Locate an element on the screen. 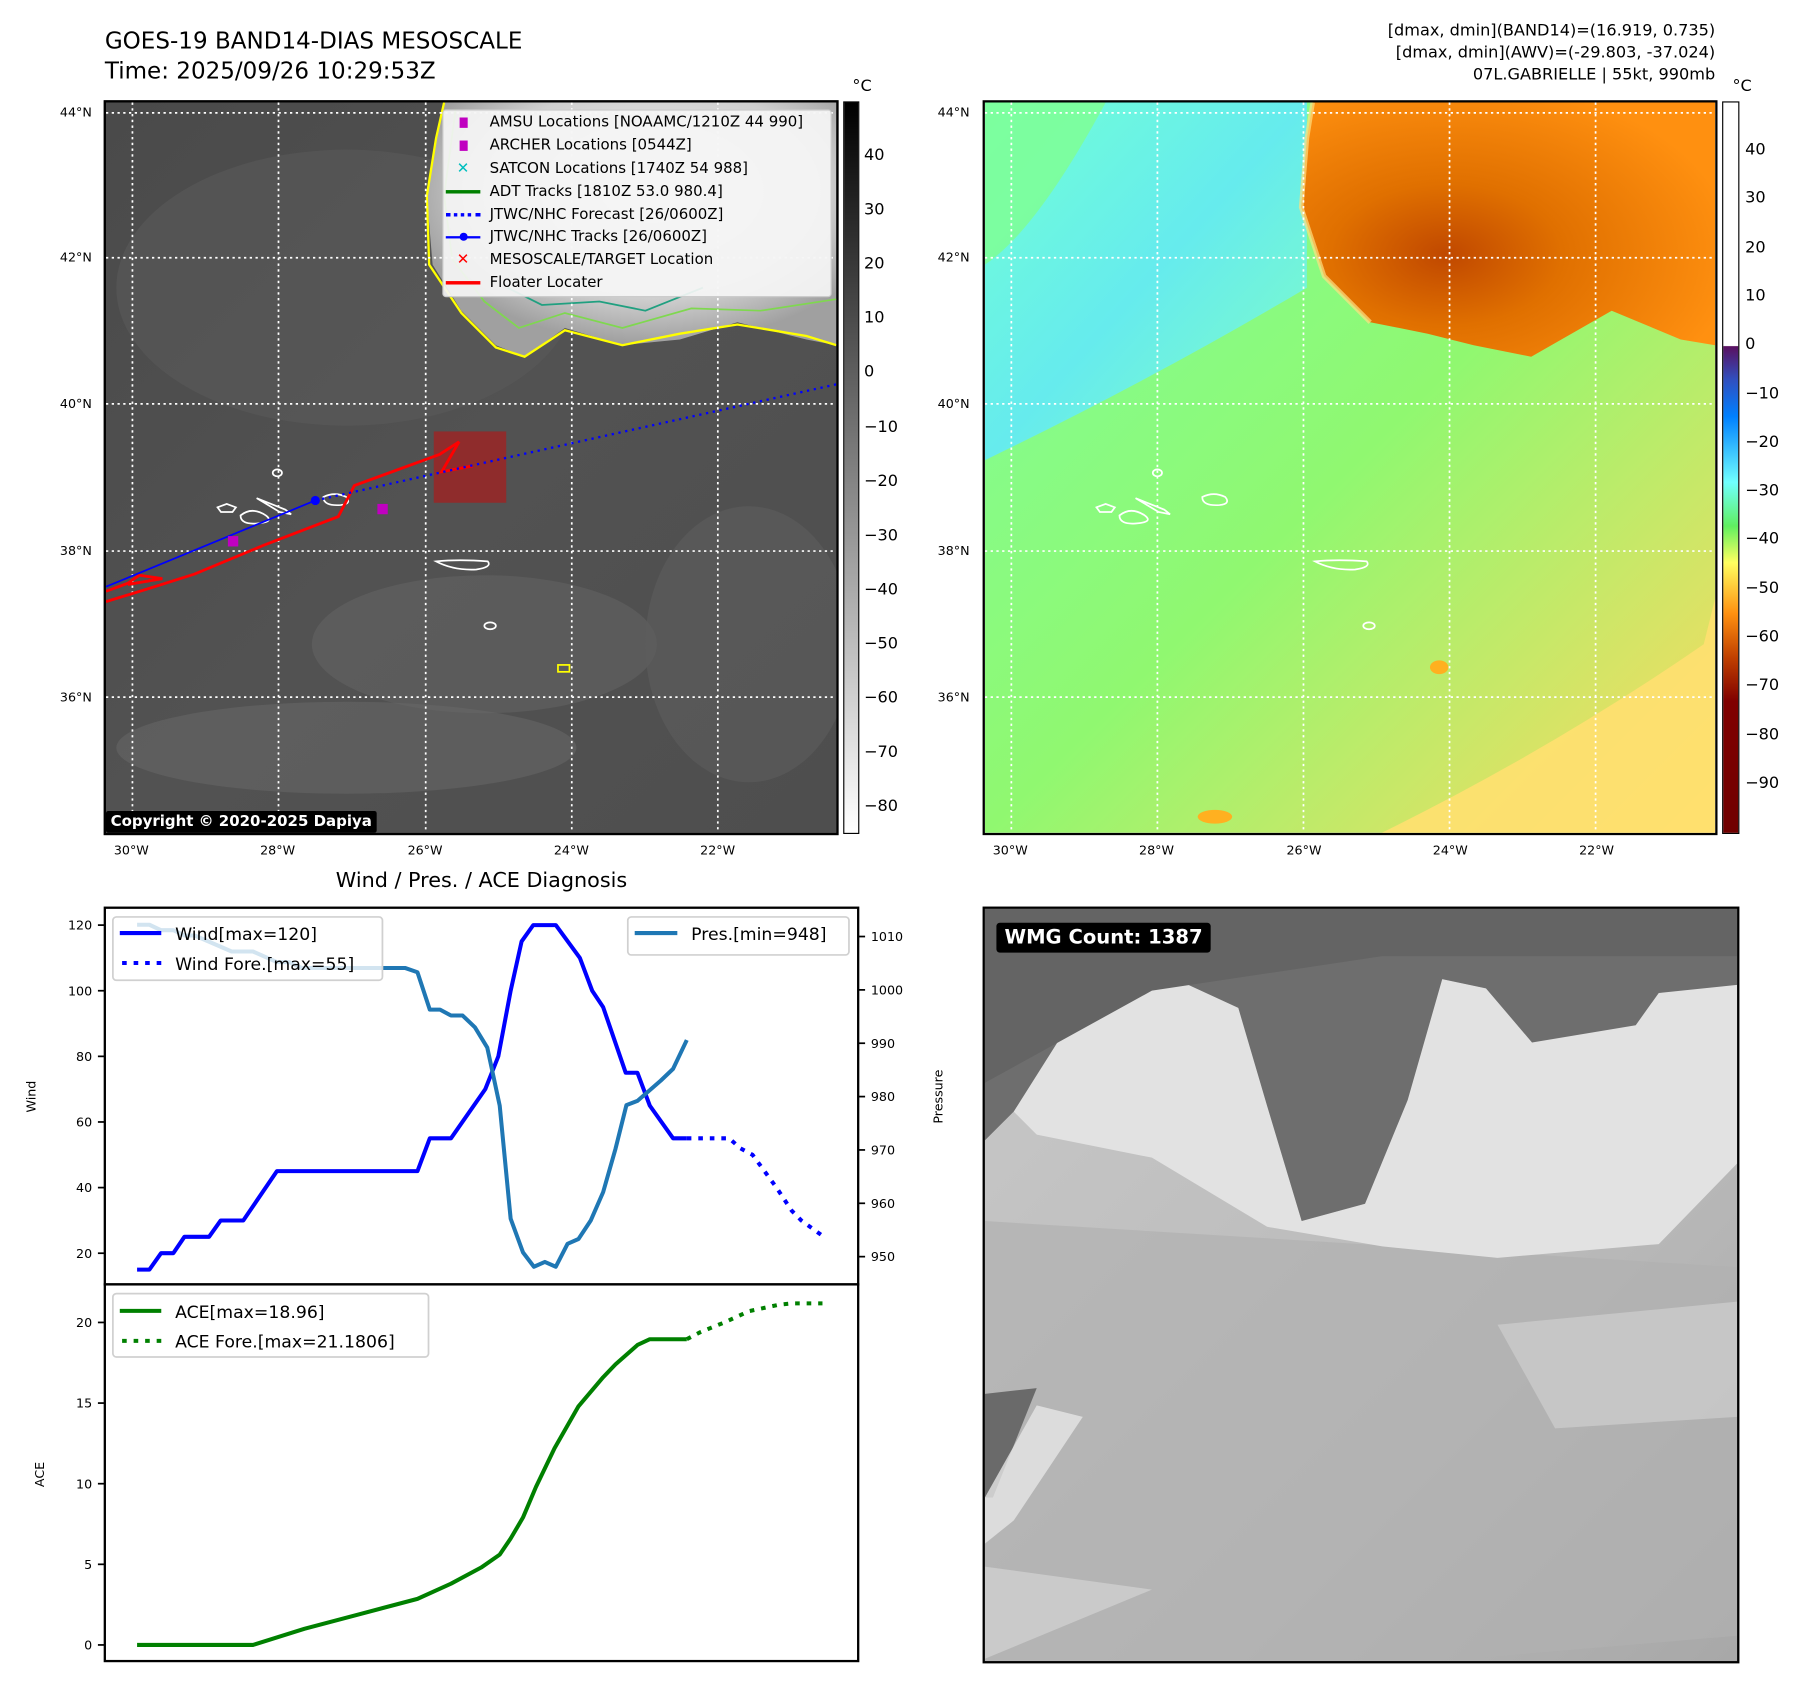 The width and height of the screenshot is (1797, 1690). pressure-legend: Pres.[min=948] is located at coordinates (738, 936).